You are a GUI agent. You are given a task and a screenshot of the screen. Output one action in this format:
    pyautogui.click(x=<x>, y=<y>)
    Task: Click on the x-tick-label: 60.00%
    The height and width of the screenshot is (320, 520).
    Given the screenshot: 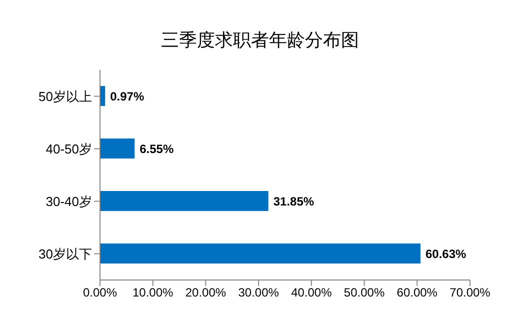 What is the action you would take?
    pyautogui.click(x=417, y=293)
    